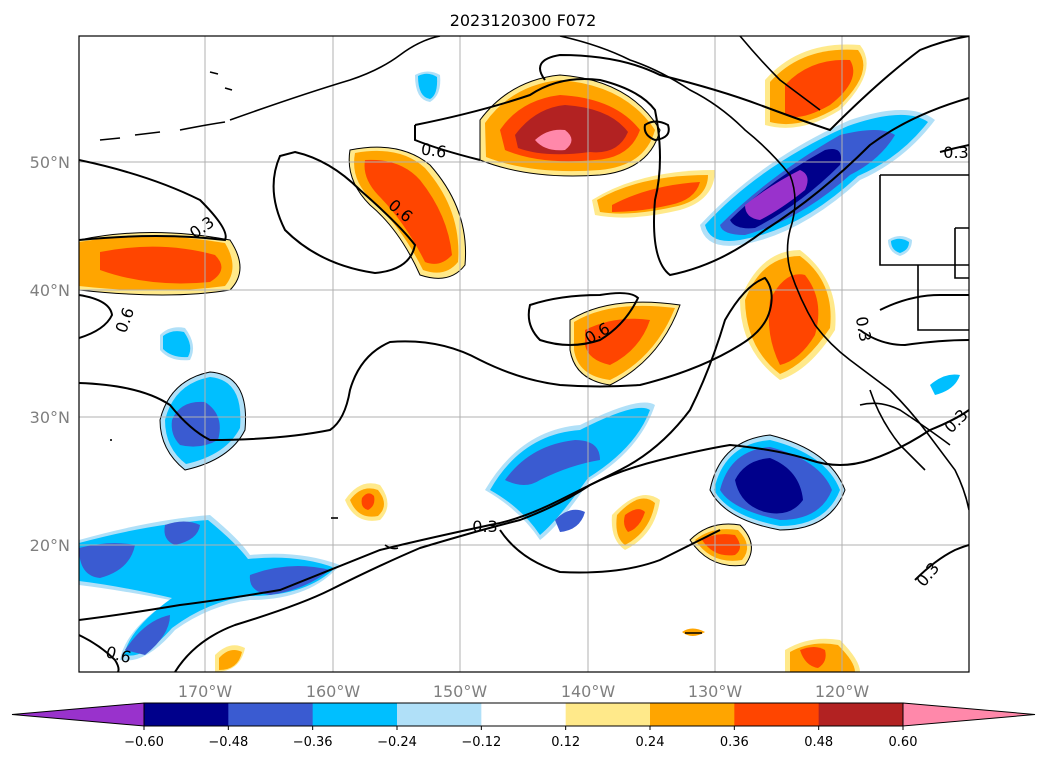  I want to click on lon-label: 150°W, so click(460, 691).